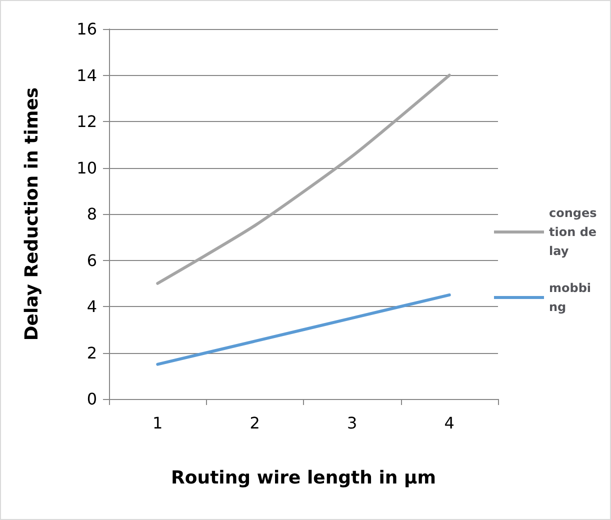 This screenshot has width=611, height=520. I want to click on y-tick-label: 10, so click(86, 168).